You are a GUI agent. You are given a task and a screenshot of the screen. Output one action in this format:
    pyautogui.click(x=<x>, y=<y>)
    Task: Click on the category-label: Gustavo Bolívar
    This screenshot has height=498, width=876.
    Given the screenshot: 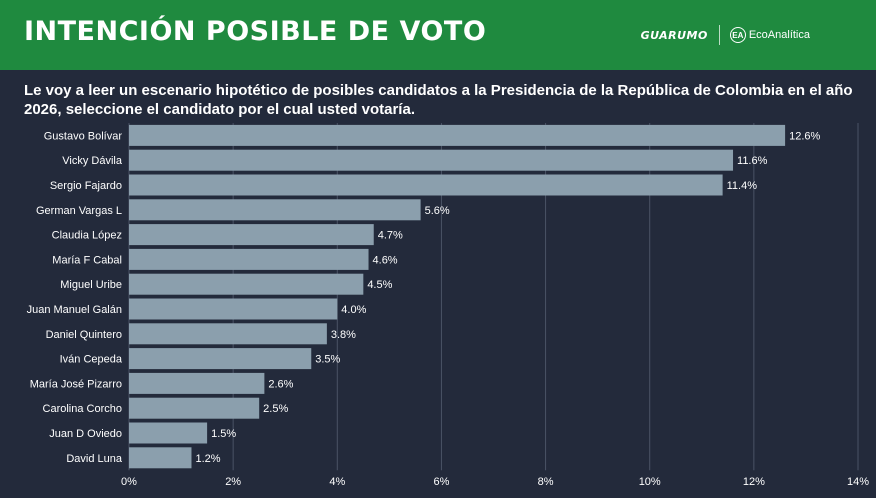 What is the action you would take?
    pyautogui.click(x=83, y=136)
    